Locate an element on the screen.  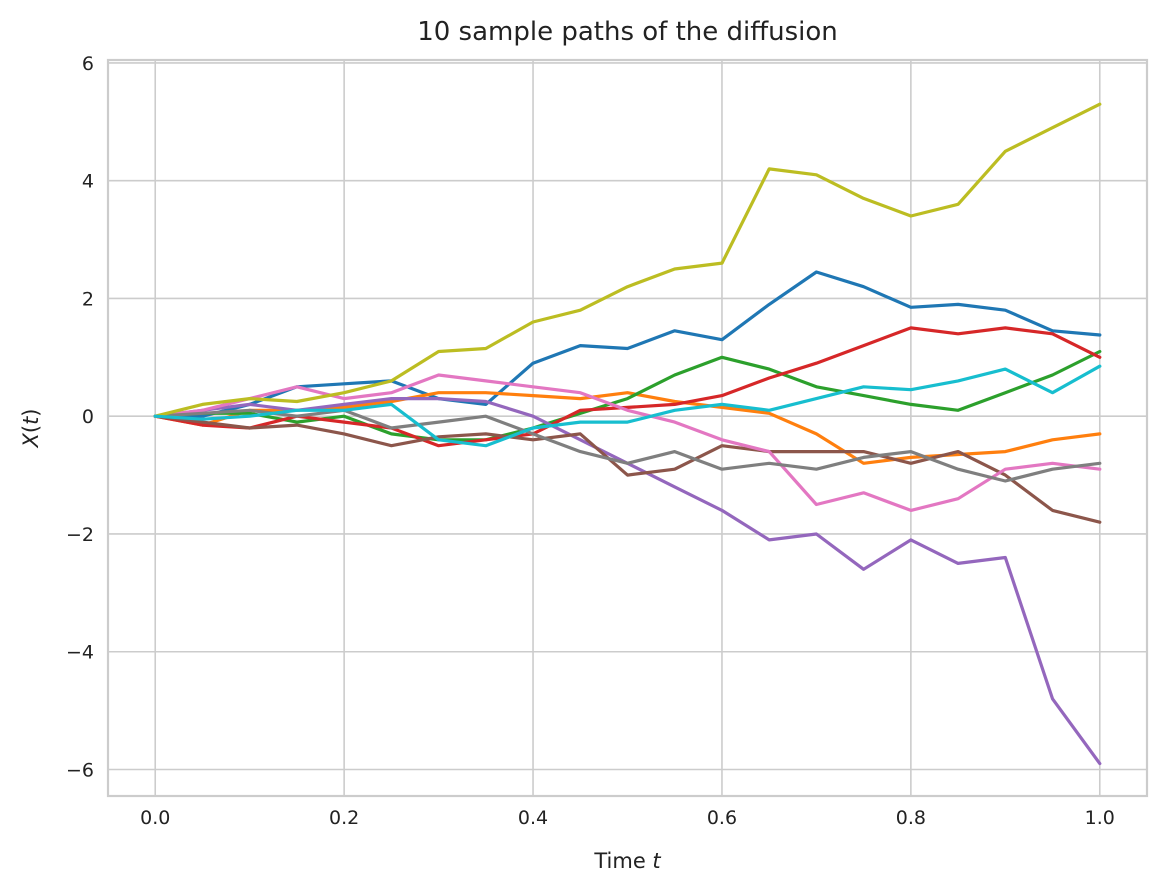
y-axis-label: X(t) is located at coordinates (31, 428).